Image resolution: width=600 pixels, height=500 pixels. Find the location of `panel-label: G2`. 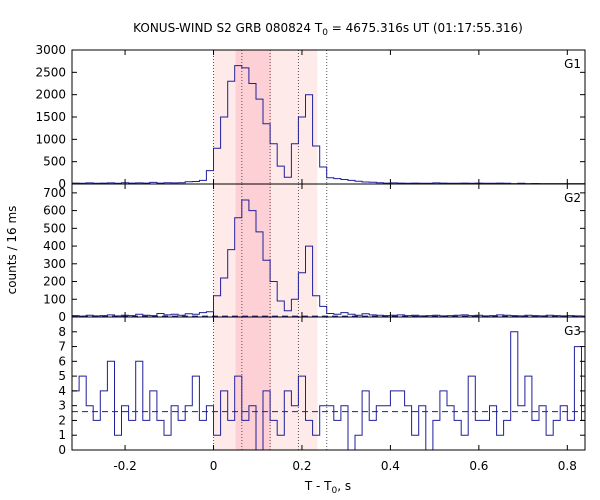

panel-label: G2 is located at coordinates (572, 198).